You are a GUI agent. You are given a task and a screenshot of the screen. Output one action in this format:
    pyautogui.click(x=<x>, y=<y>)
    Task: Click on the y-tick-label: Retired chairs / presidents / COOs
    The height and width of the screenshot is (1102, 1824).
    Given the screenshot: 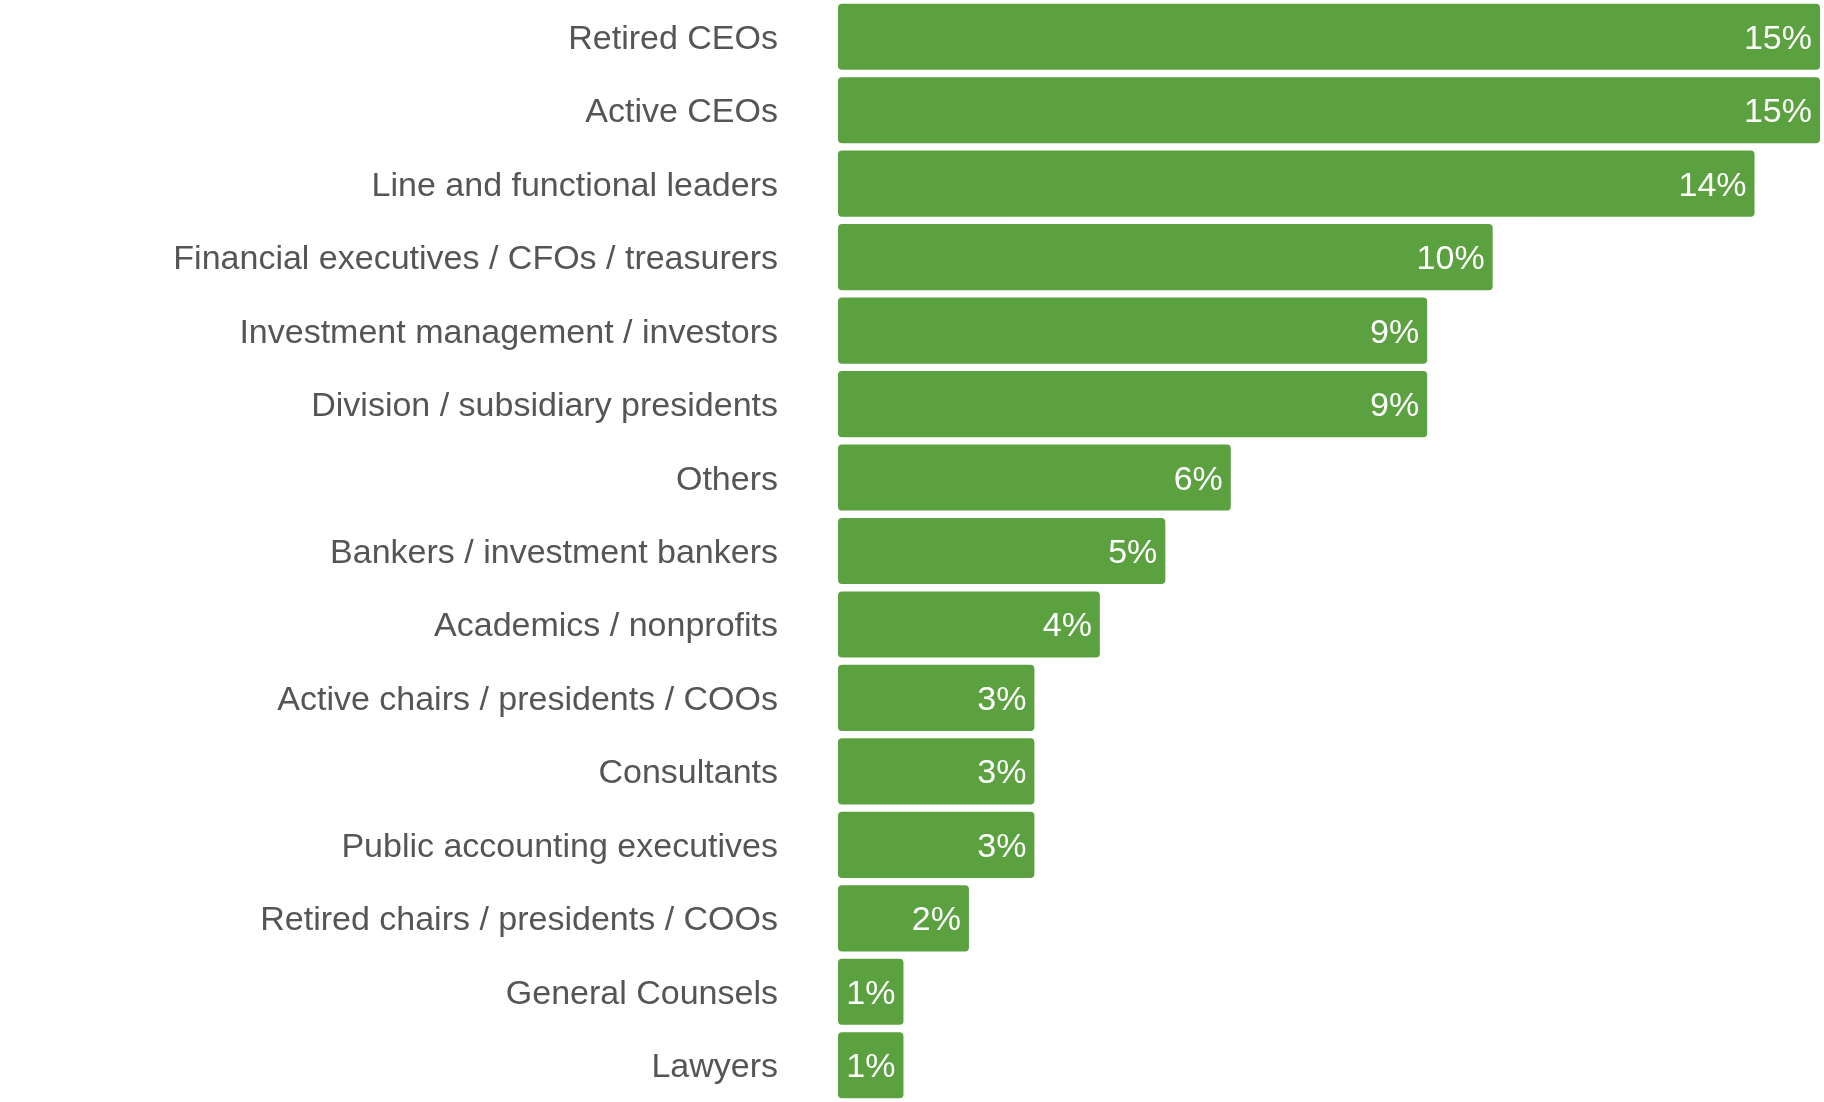 What is the action you would take?
    pyautogui.click(x=519, y=918)
    